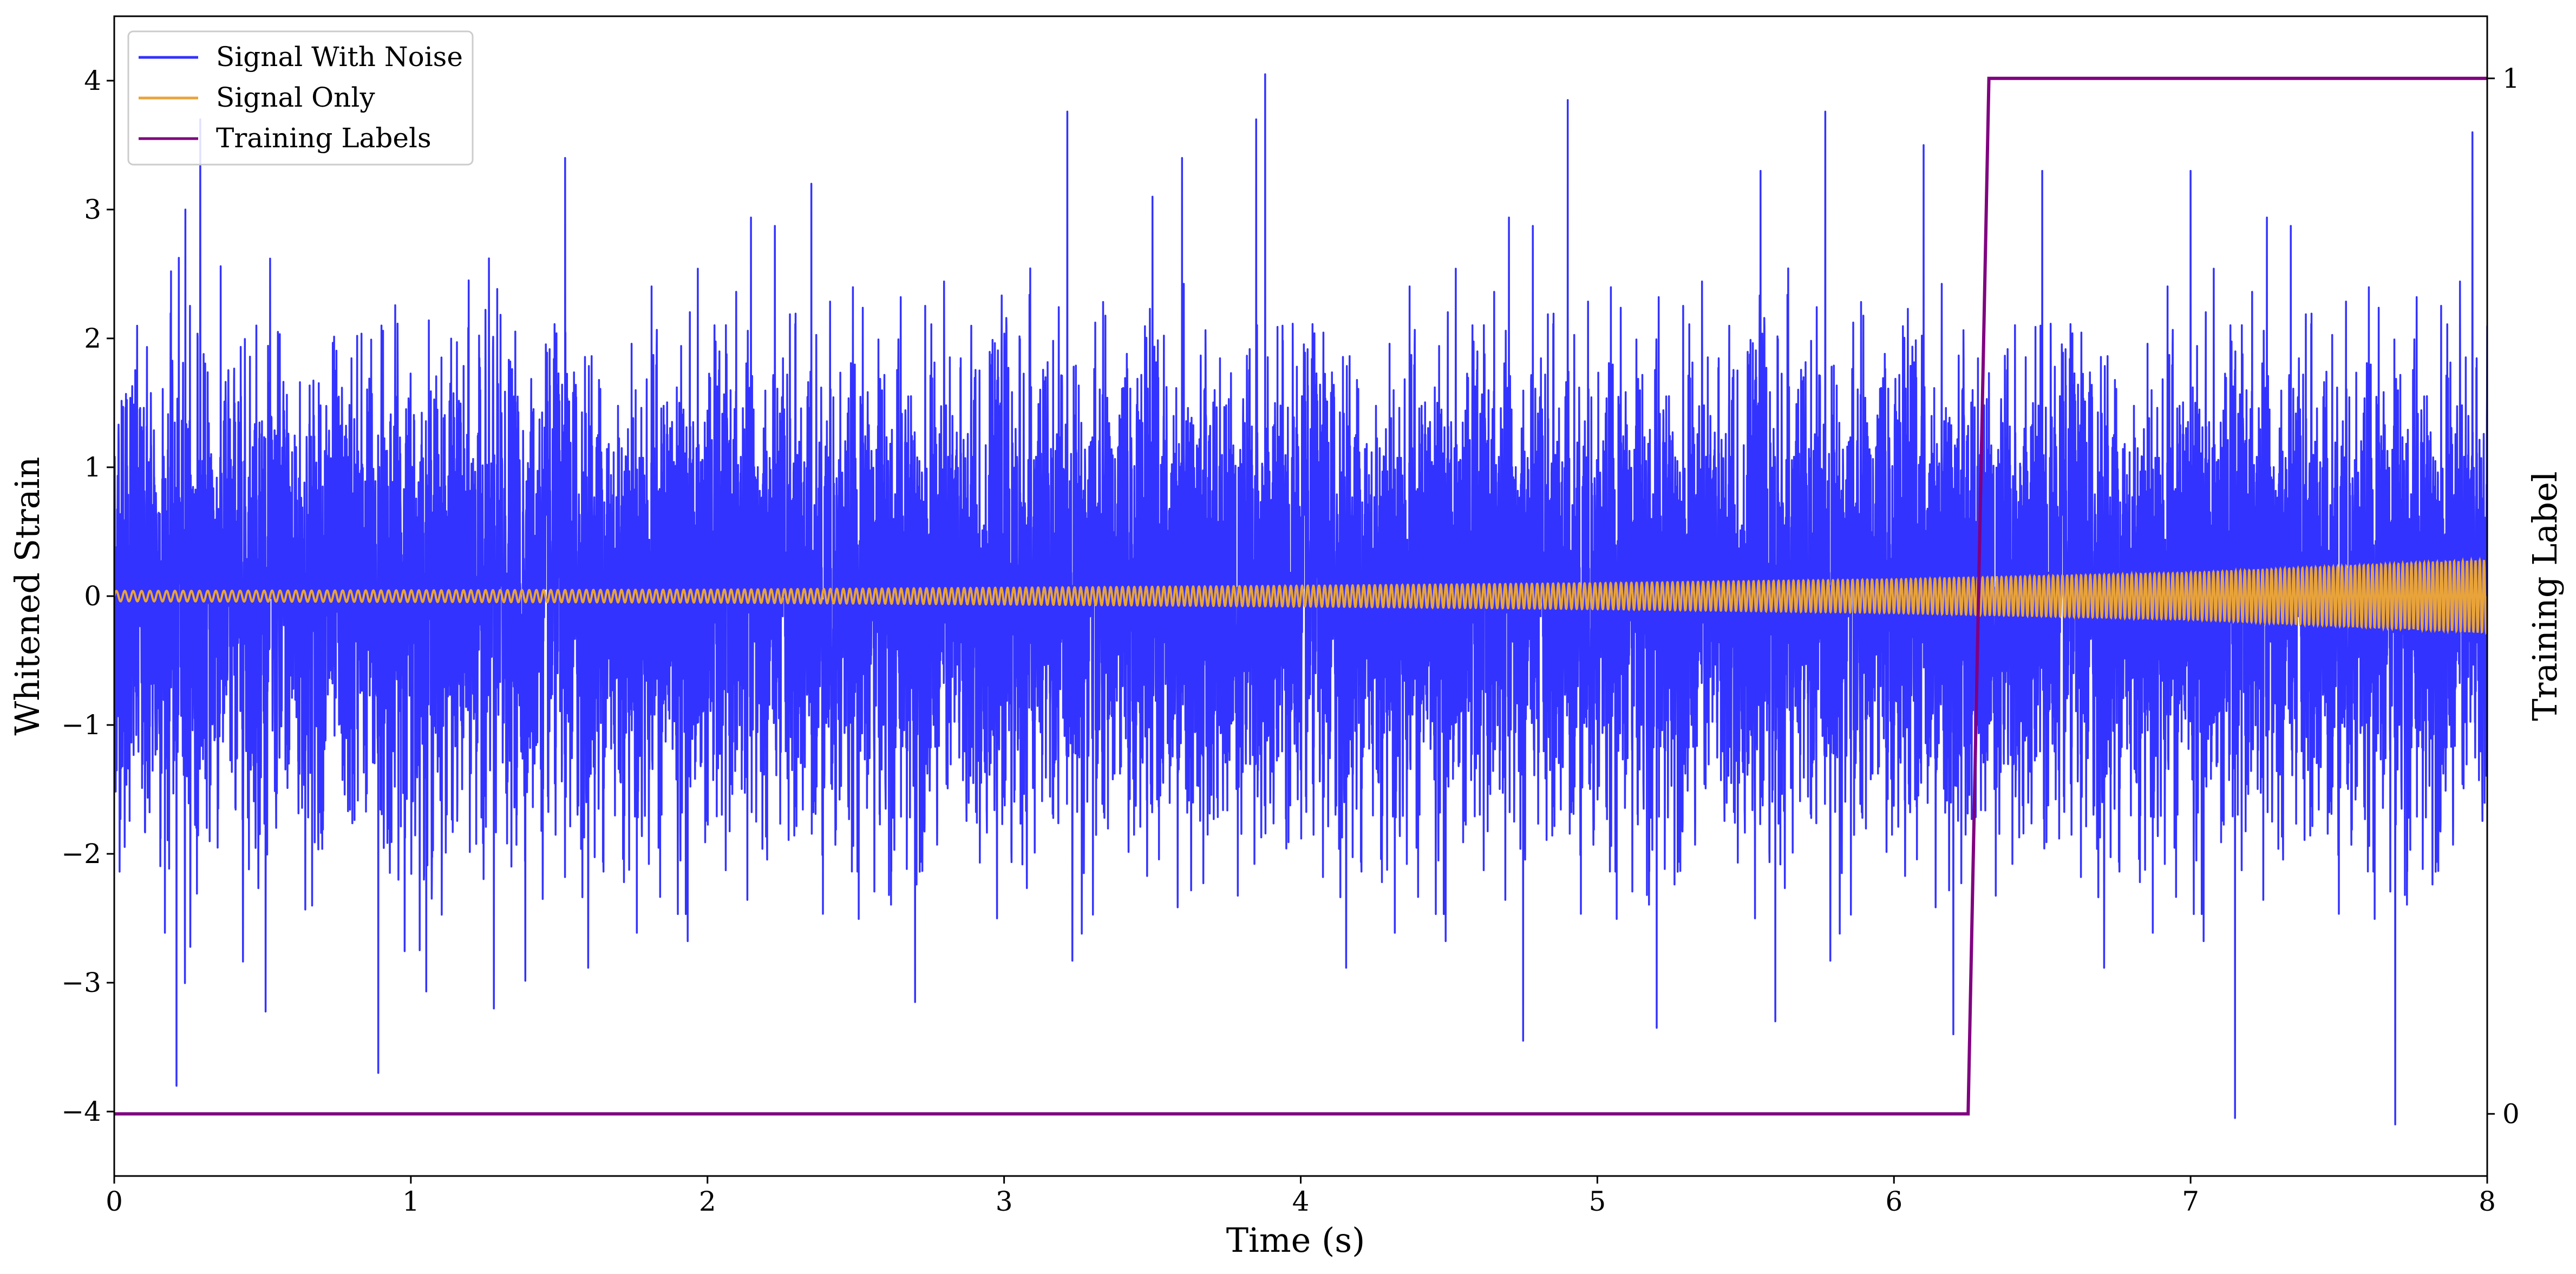 Image resolution: width=2576 pixels, height=1274 pixels. I want to click on y-tick-label: 2, so click(92, 338).